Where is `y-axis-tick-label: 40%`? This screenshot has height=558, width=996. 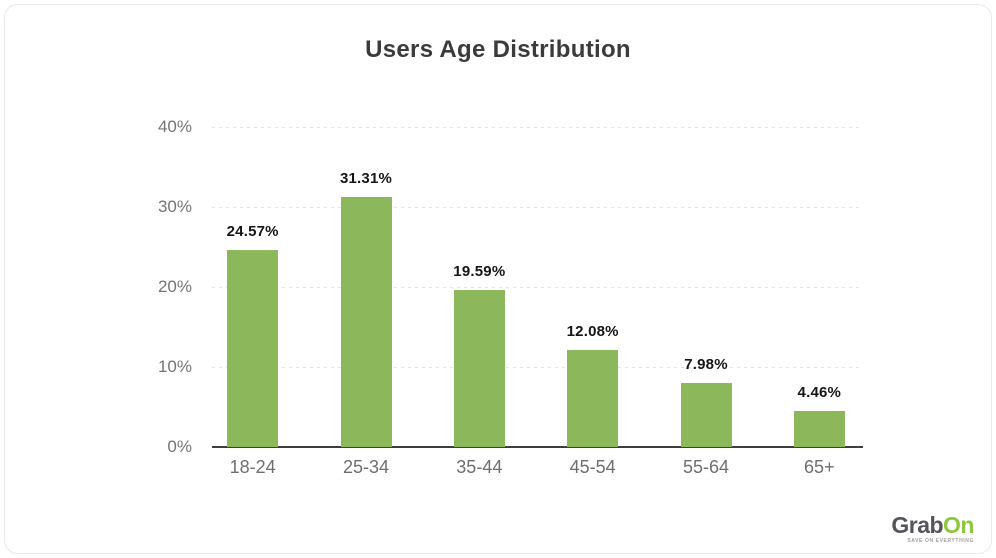 y-axis-tick-label: 40% is located at coordinates (174, 126).